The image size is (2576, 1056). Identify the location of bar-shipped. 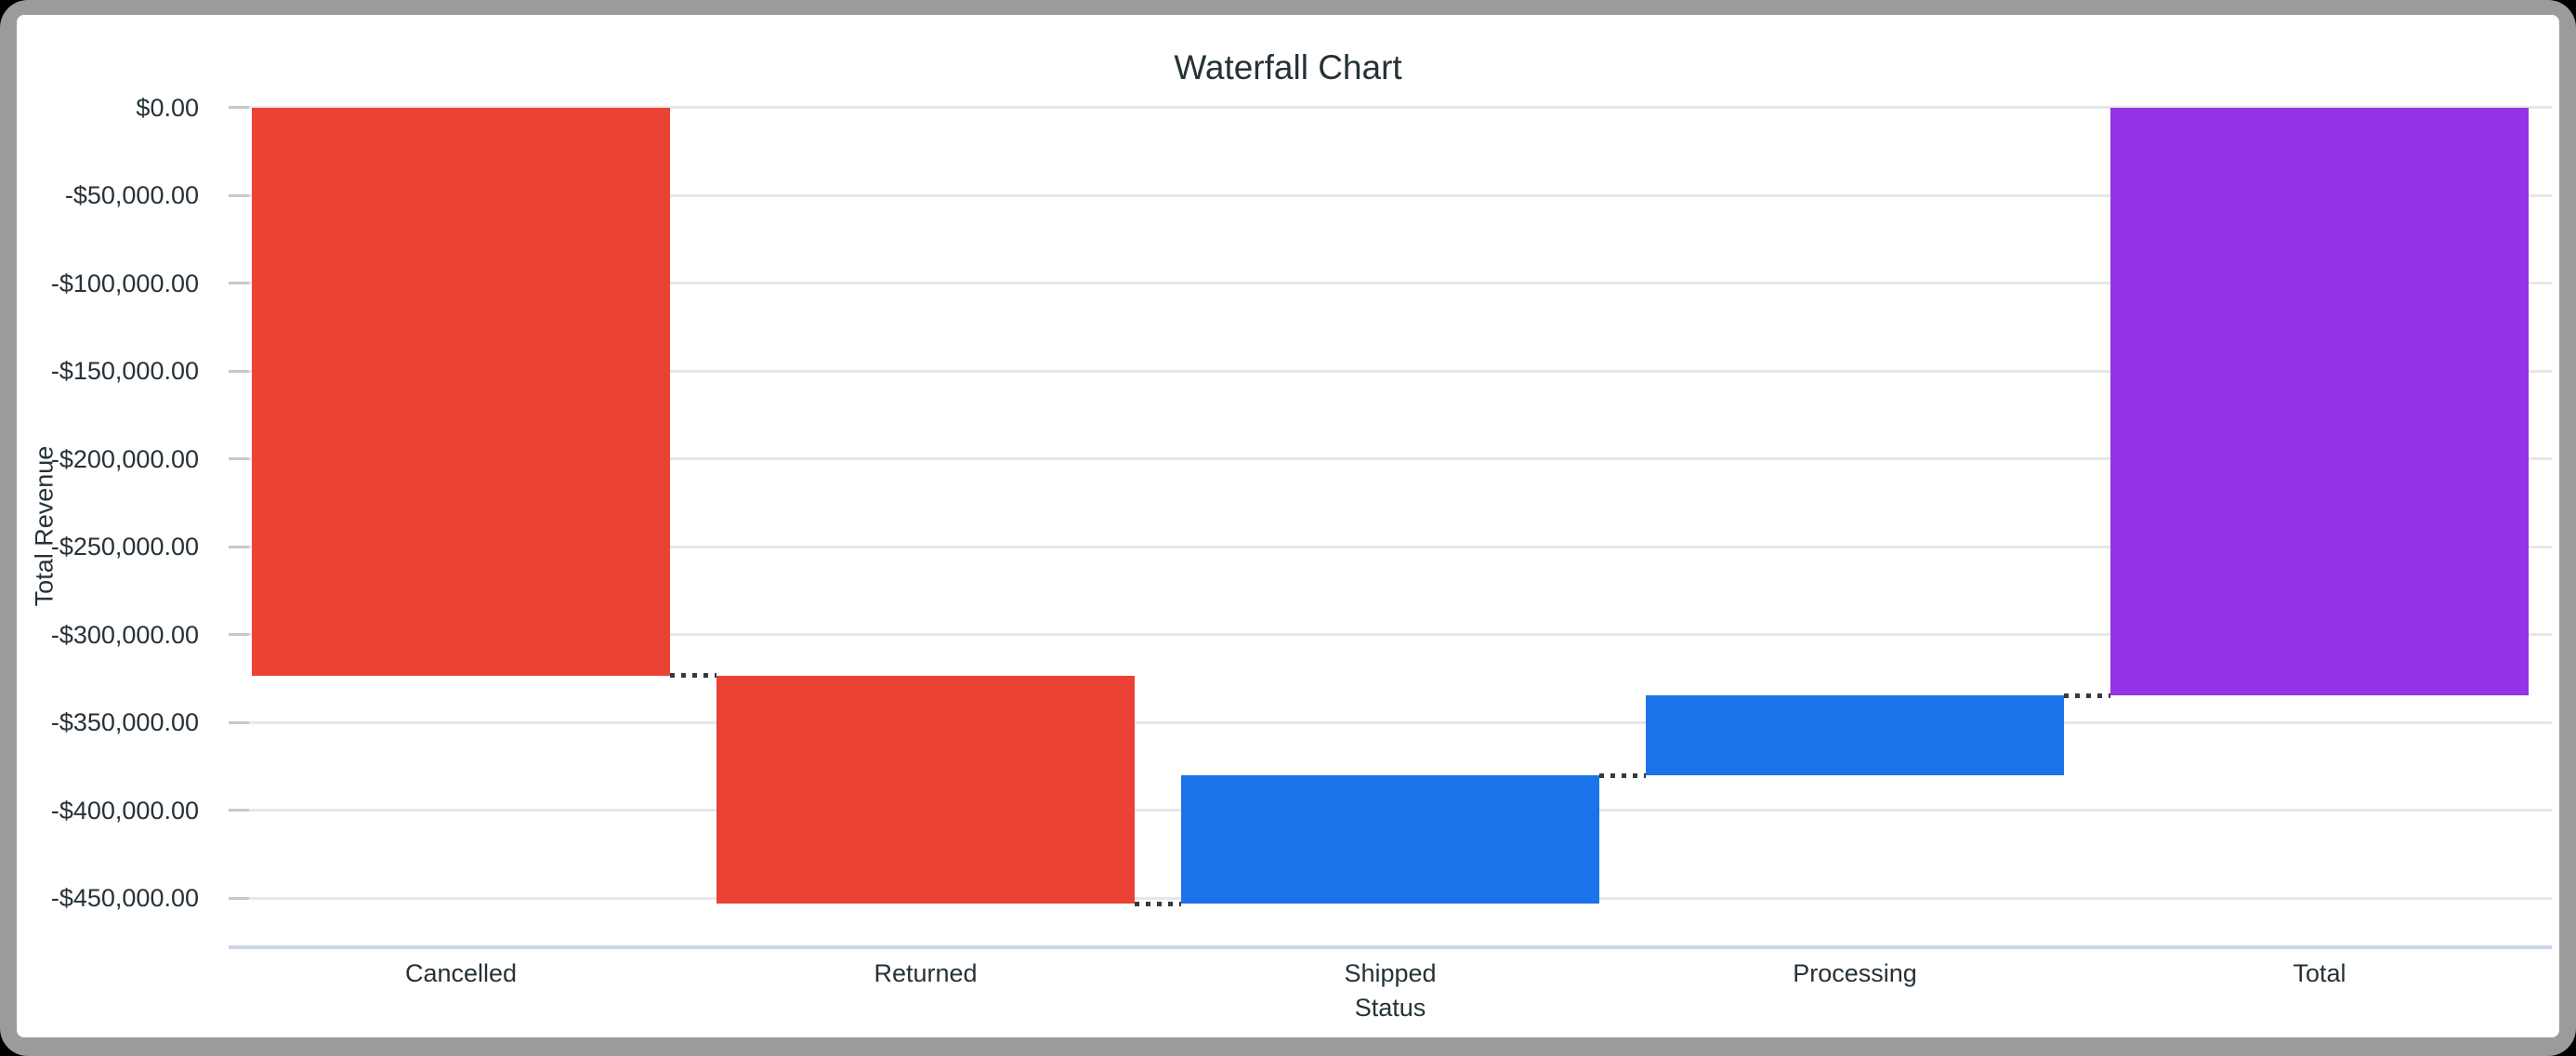
(1390, 839).